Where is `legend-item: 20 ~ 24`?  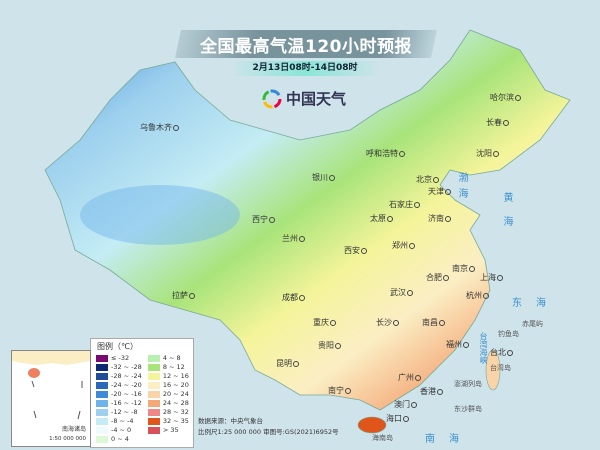
legend-item: 20 ~ 24 is located at coordinates (168, 394).